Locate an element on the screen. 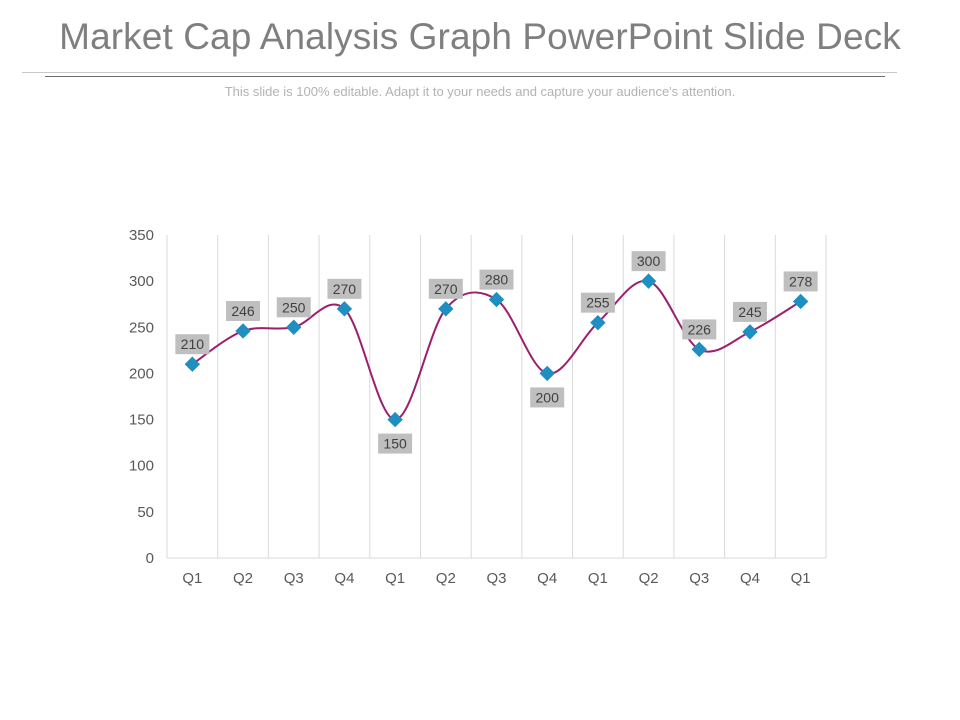  y-tick-label: 150 is located at coordinates (141, 420).